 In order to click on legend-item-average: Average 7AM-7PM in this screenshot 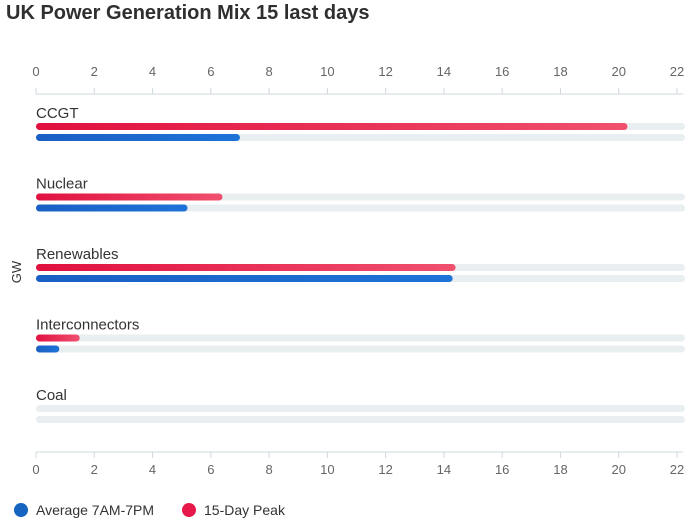, I will do `click(84, 510)`.